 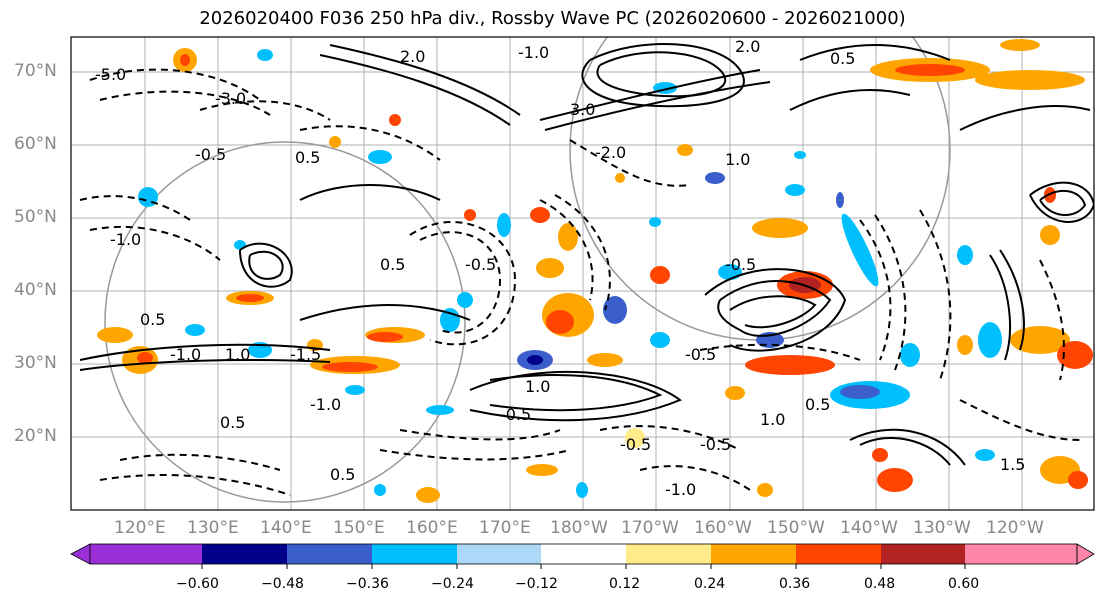 What do you see at coordinates (795, 584) in the screenshot?
I see `colorbar-tick-label: 0.36` at bounding box center [795, 584].